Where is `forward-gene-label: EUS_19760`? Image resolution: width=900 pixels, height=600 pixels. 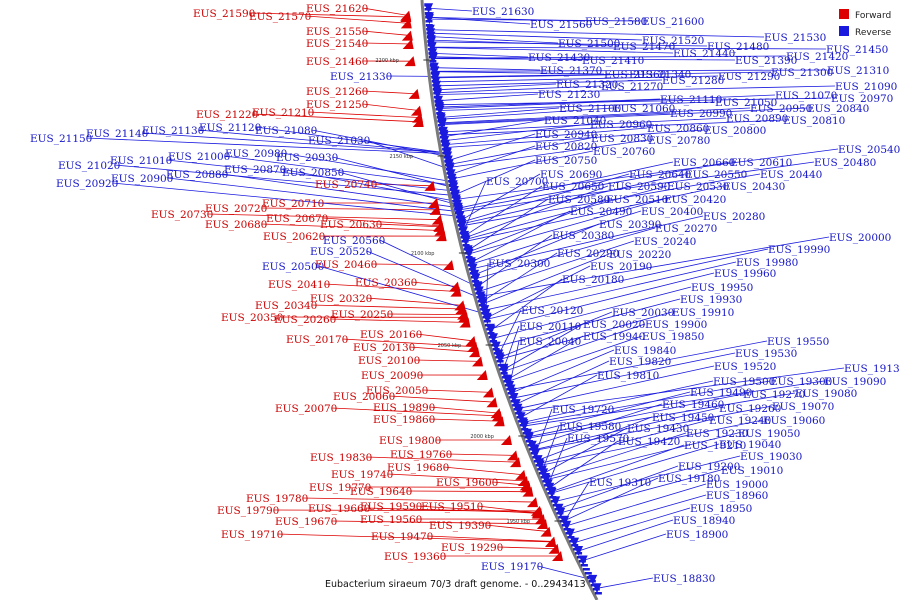
forward-gene-label: EUS_19760 is located at coordinates (421, 455).